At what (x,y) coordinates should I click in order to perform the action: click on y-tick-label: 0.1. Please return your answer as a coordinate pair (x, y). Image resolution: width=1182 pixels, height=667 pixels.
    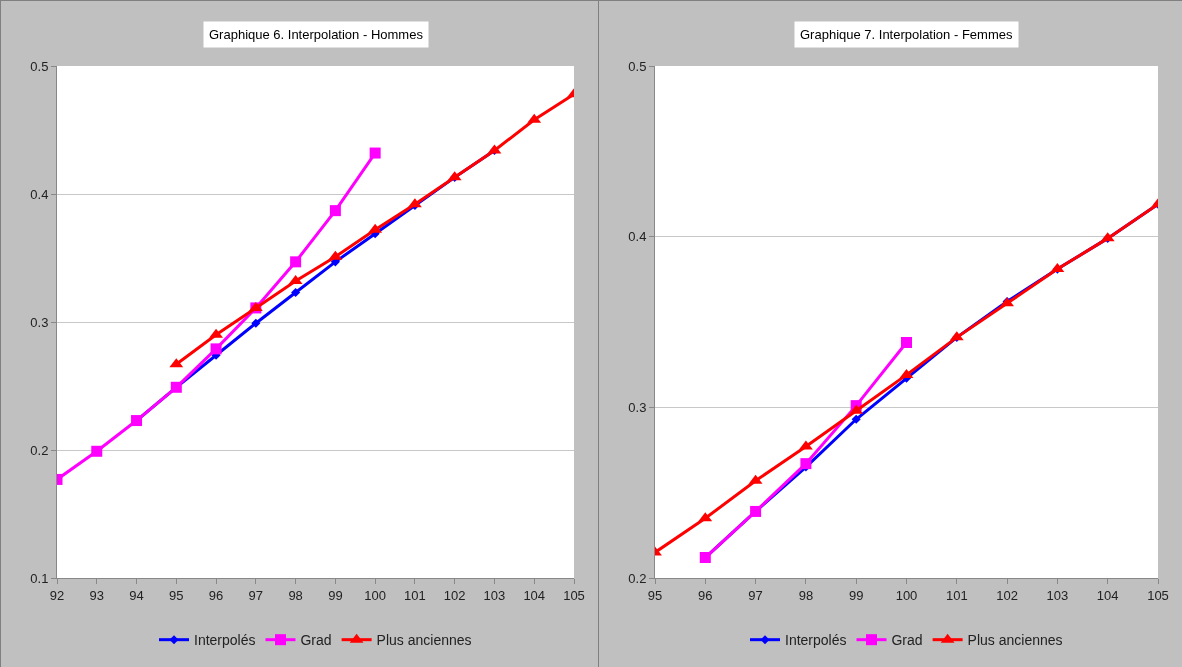
    Looking at the image, I should click on (39, 578).